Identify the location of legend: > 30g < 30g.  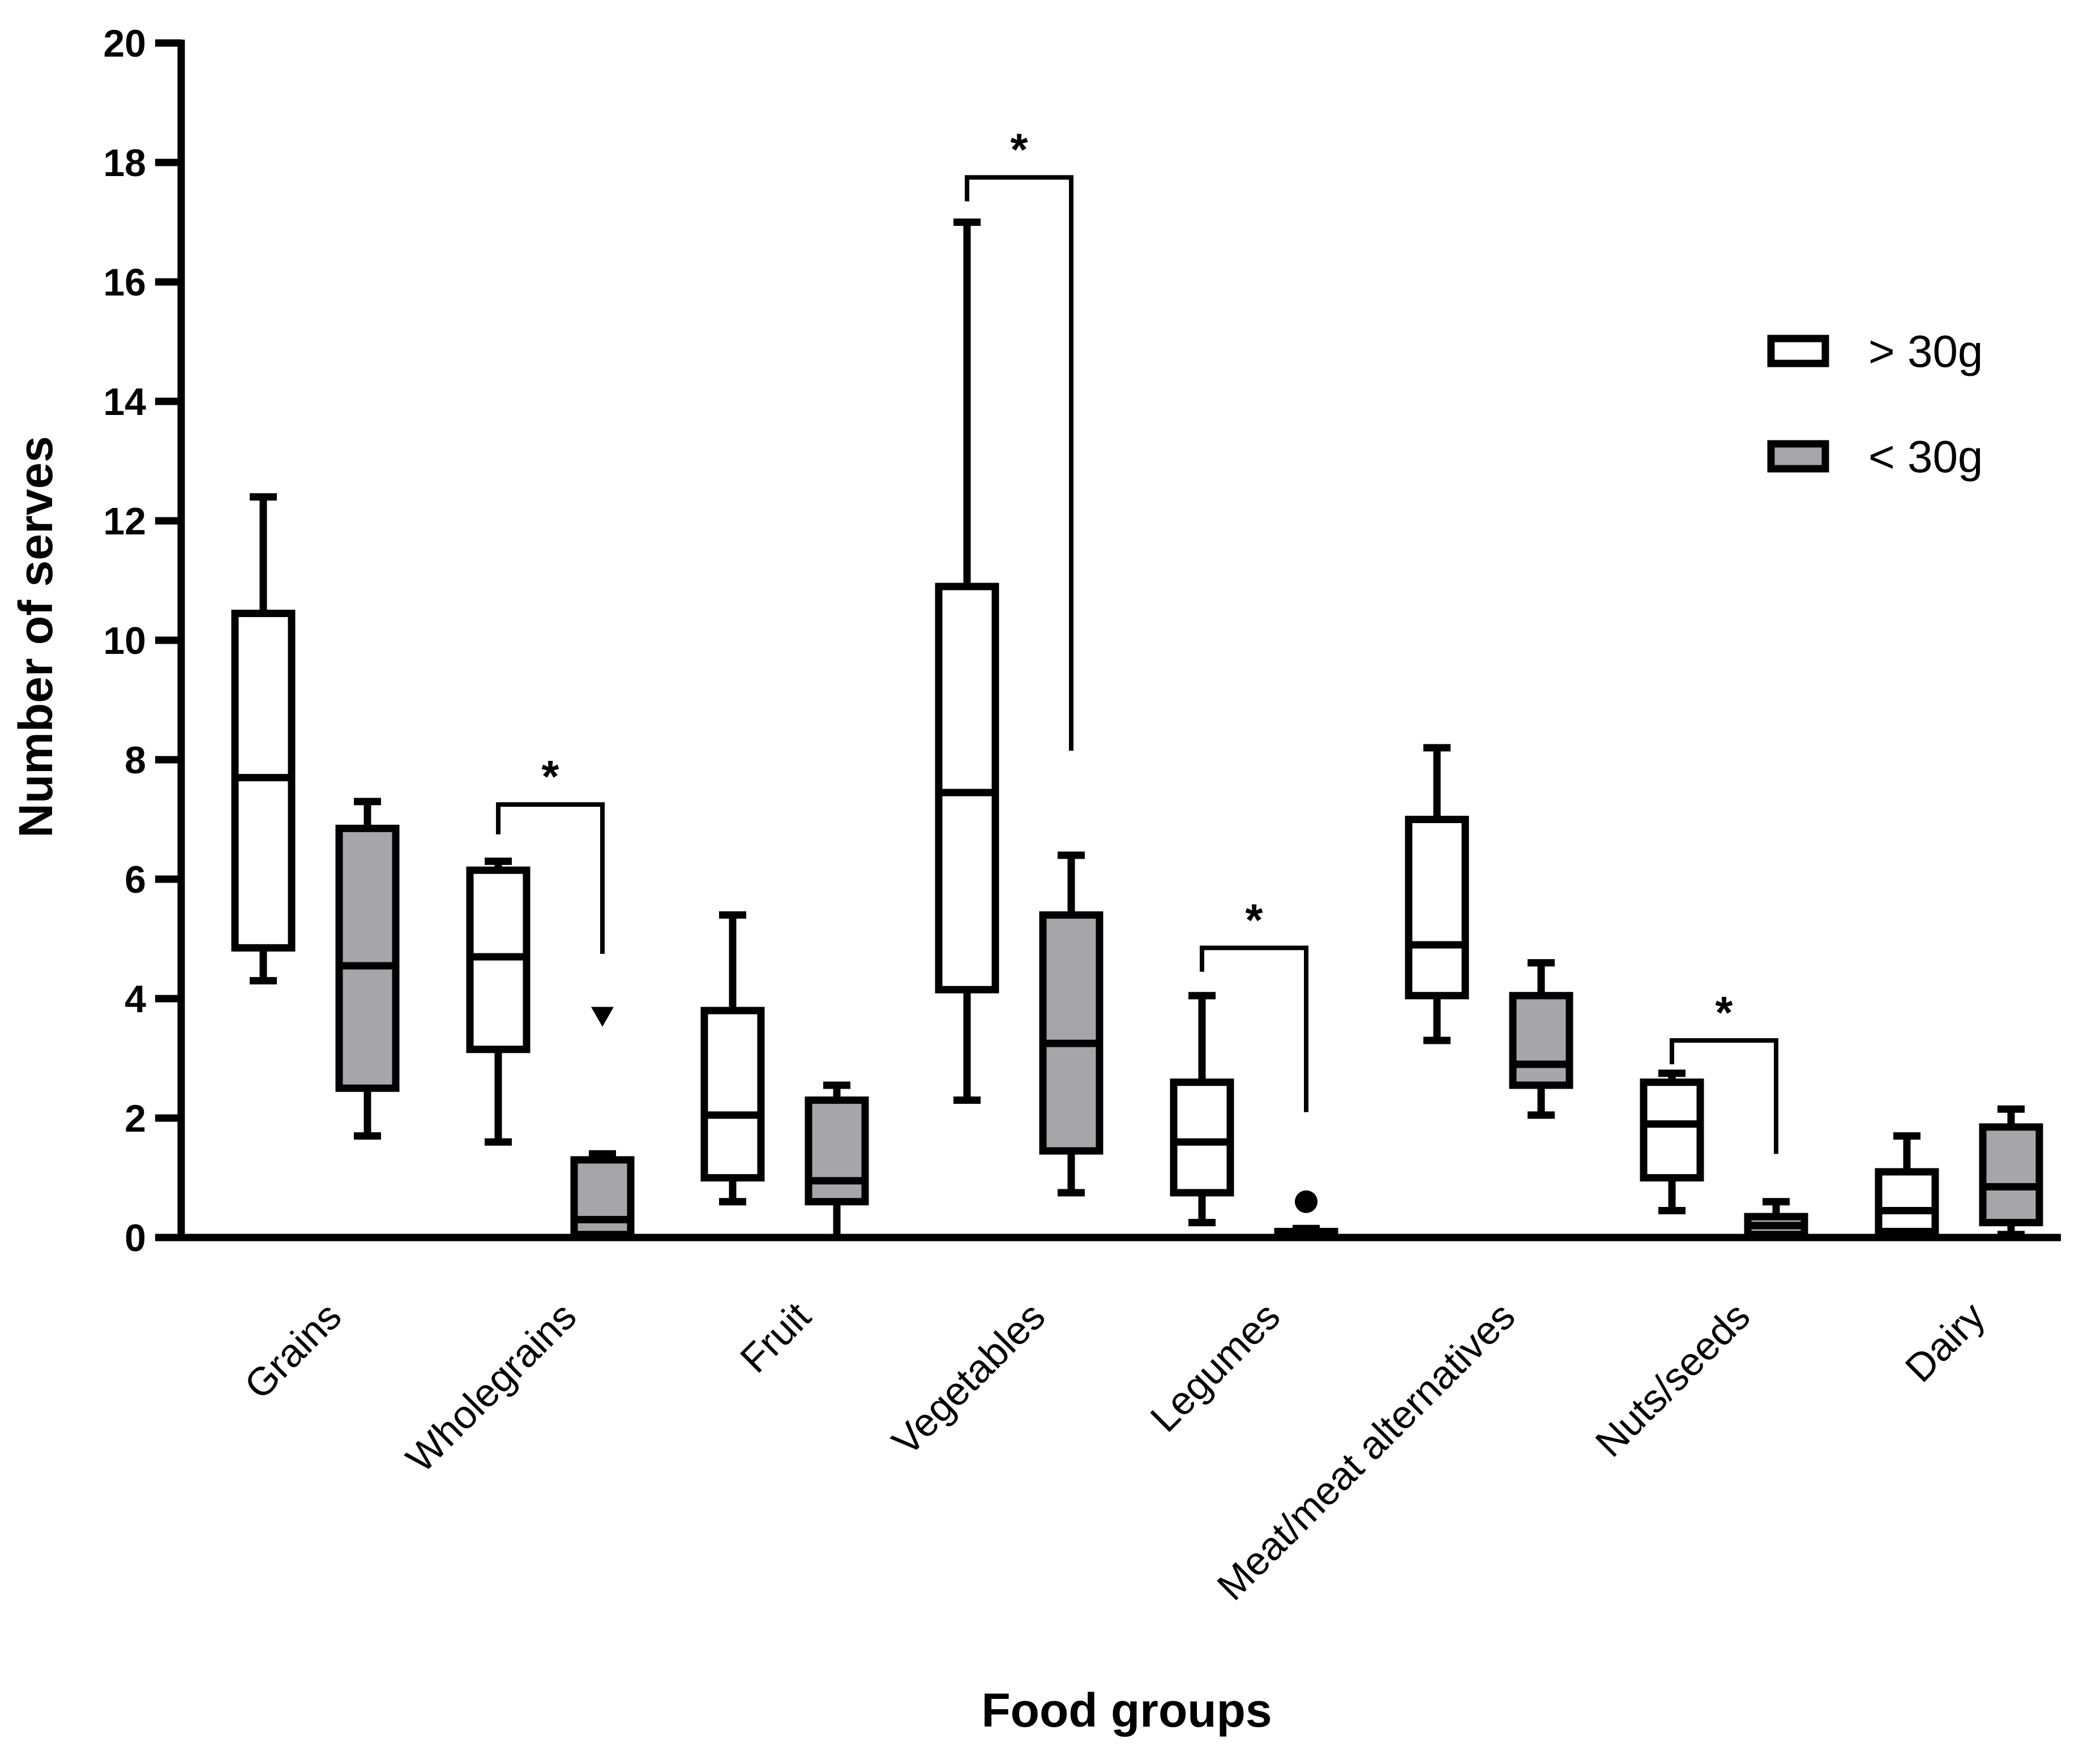
(1875, 404).